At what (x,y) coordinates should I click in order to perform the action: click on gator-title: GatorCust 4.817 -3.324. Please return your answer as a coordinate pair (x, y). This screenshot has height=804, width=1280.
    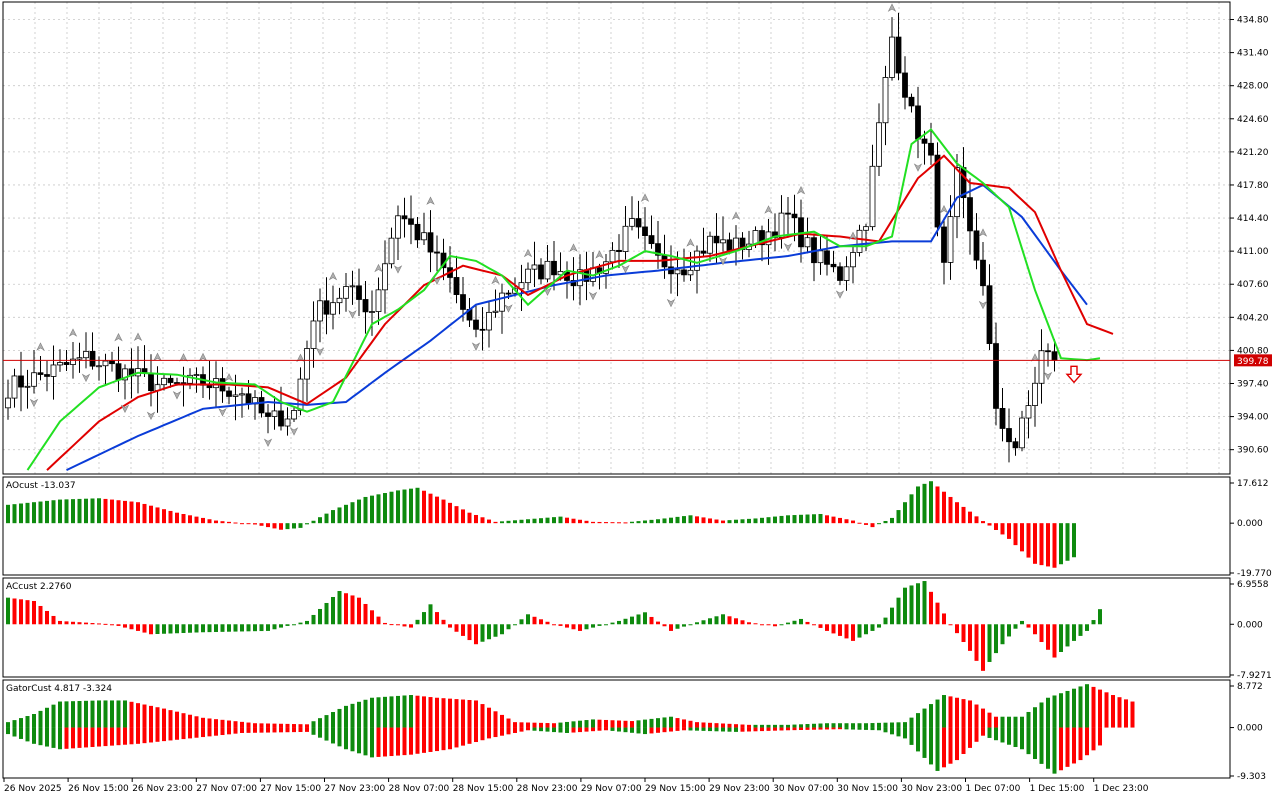
    Looking at the image, I should click on (59, 689).